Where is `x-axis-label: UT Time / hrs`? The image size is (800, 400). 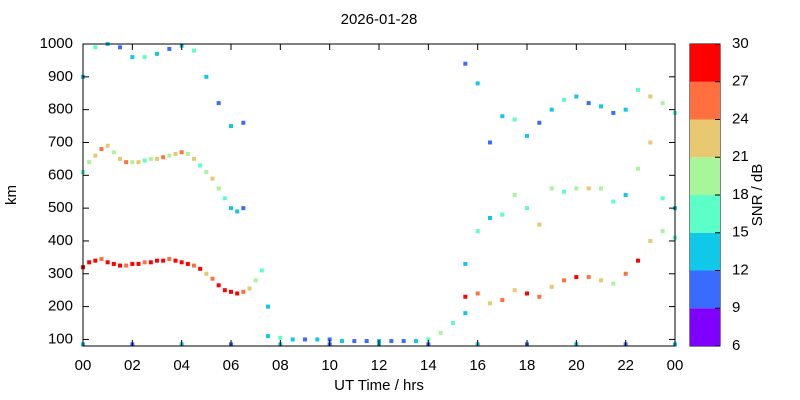 x-axis-label: UT Time / hrs is located at coordinates (379, 385).